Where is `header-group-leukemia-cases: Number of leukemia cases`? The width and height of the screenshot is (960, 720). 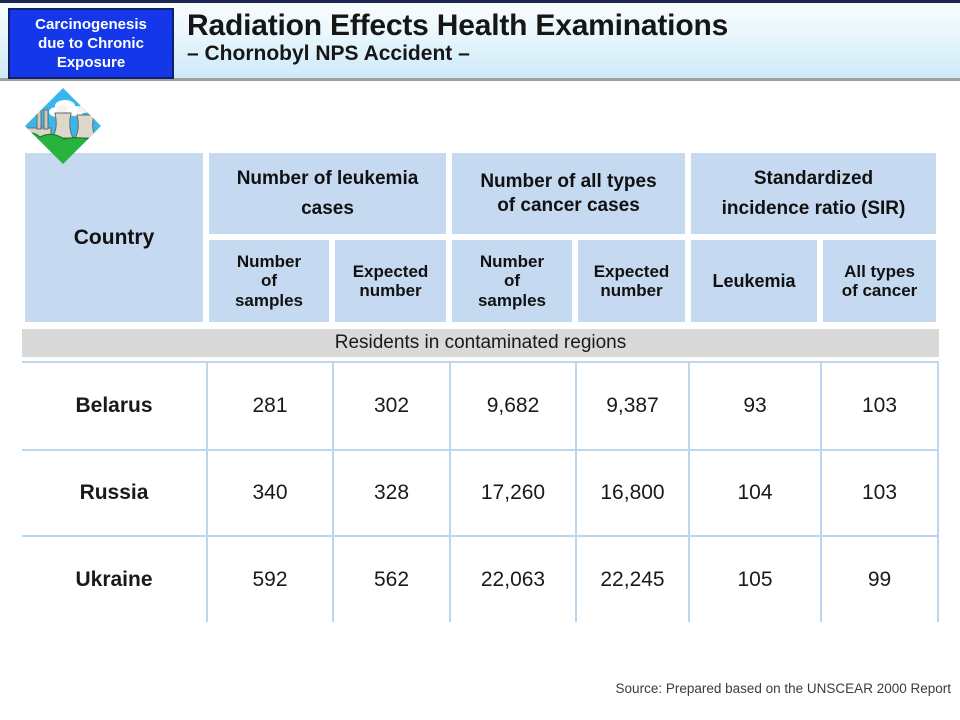
header-group-leukemia-cases: Number of leukemia cases is located at coordinates (327, 193).